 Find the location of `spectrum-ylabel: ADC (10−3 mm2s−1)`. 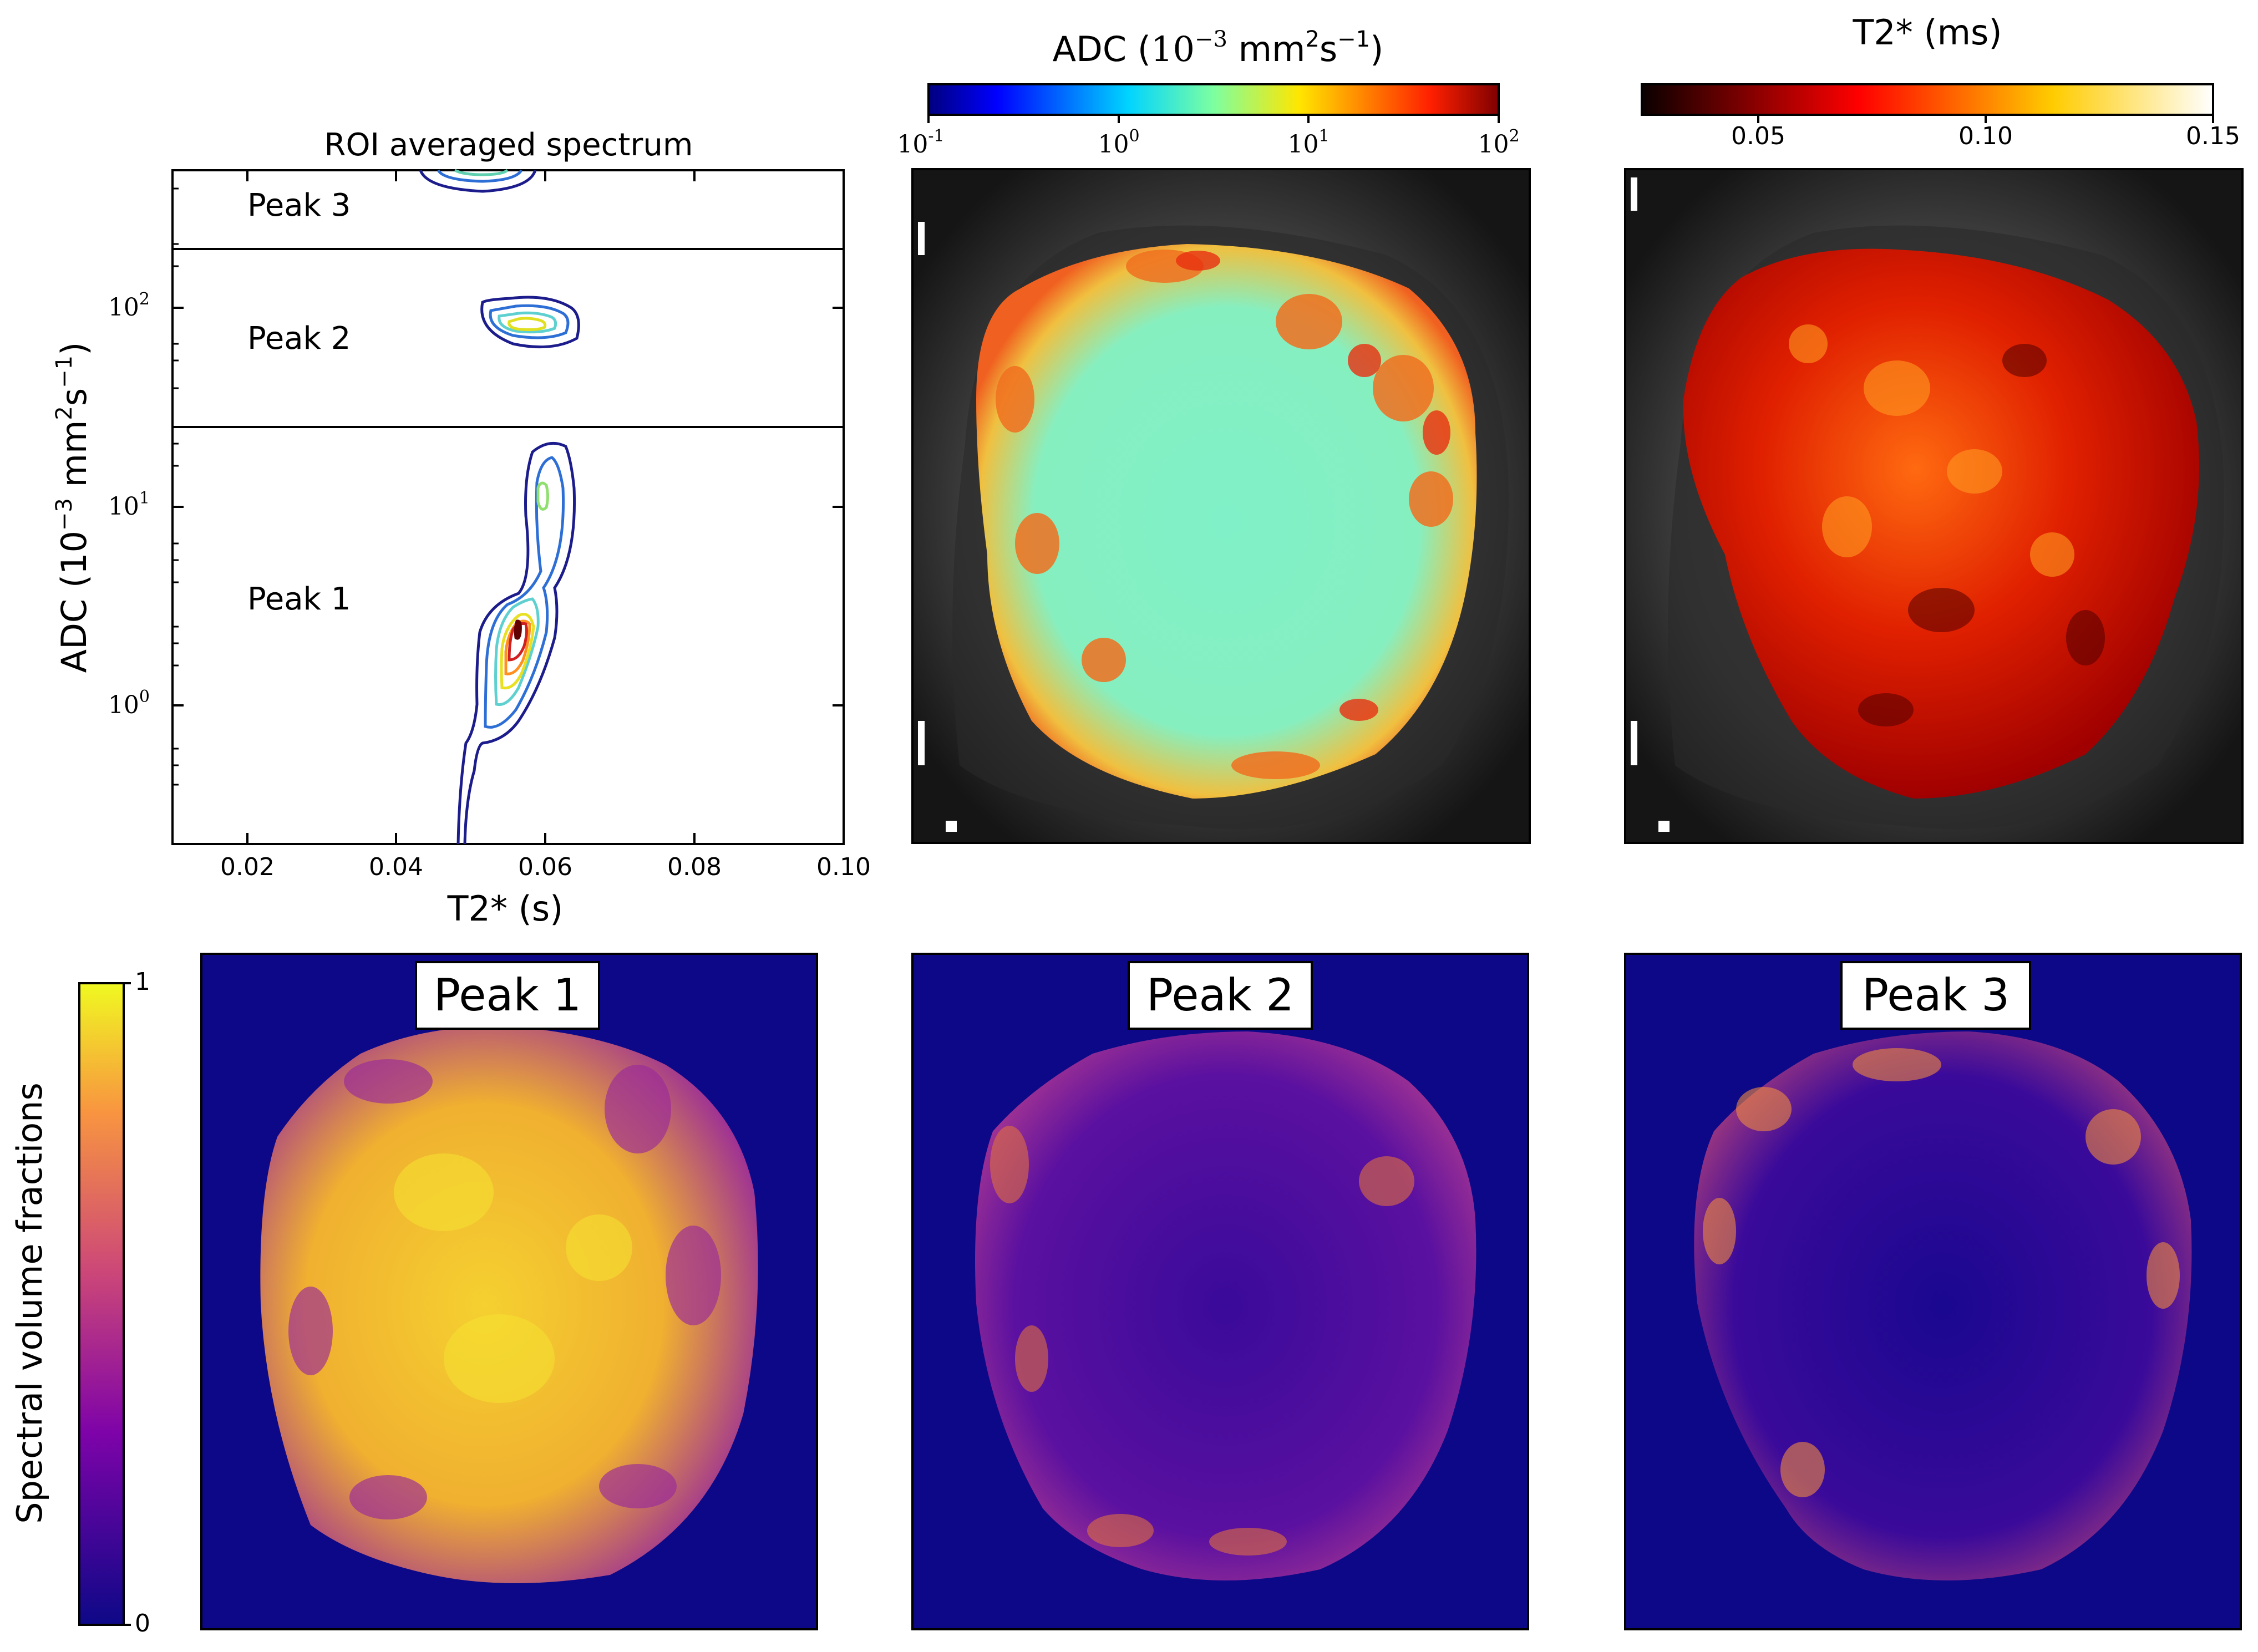

spectrum-ylabel: ADC (10−3 mm2s−1) is located at coordinates (73, 507).